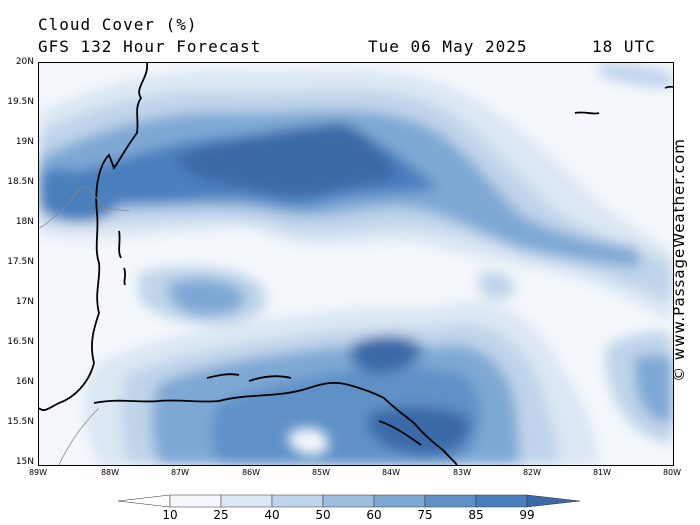 The height and width of the screenshot is (525, 700). What do you see at coordinates (532, 472) in the screenshot?
I see `lon-label: 82W` at bounding box center [532, 472].